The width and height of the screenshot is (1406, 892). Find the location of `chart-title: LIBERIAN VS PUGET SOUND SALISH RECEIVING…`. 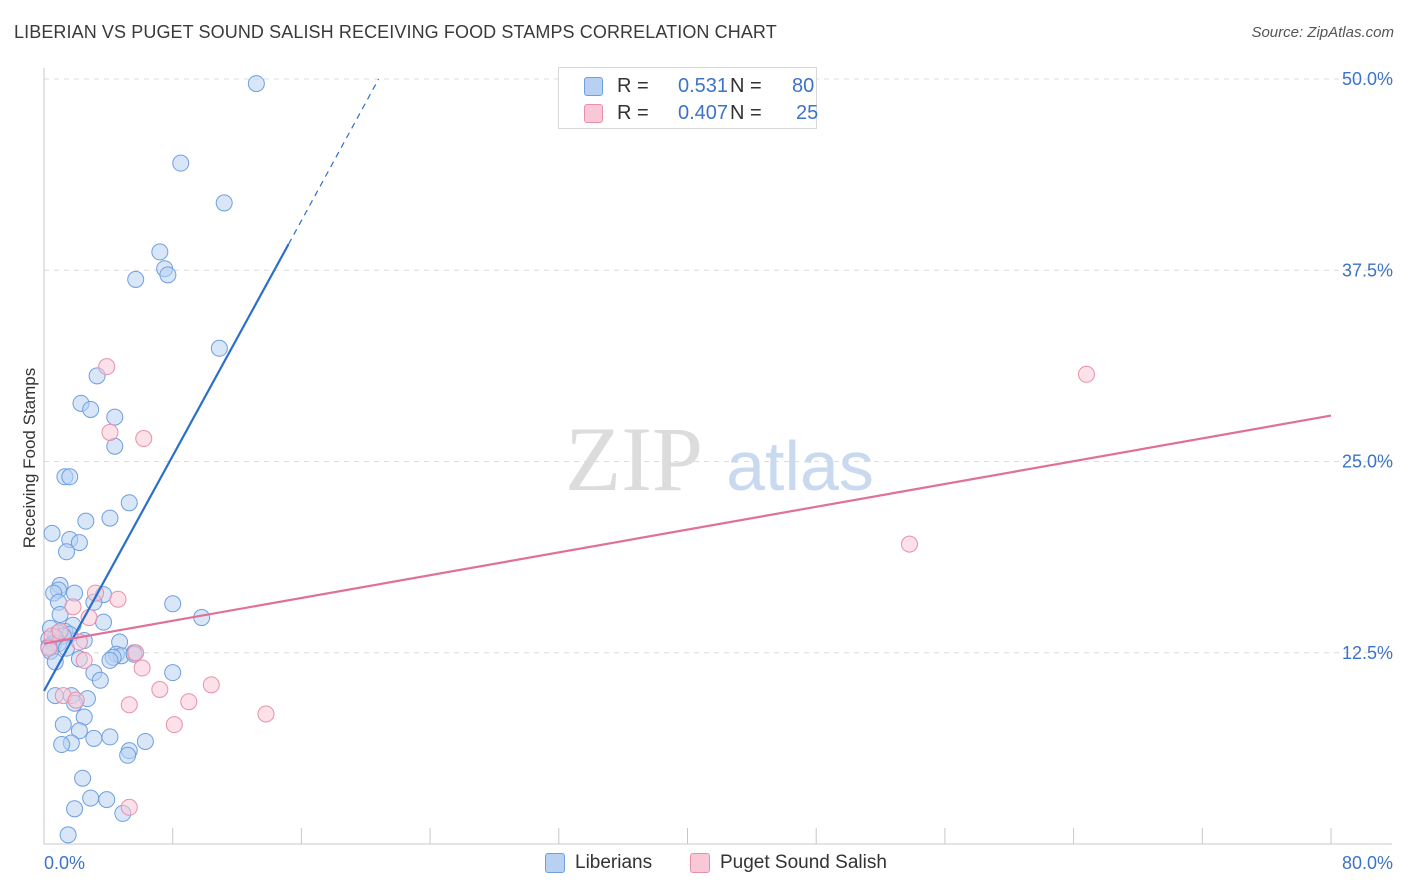

chart-title: LIBERIAN VS PUGET SOUND SALISH RECEIVING… is located at coordinates (395, 32).